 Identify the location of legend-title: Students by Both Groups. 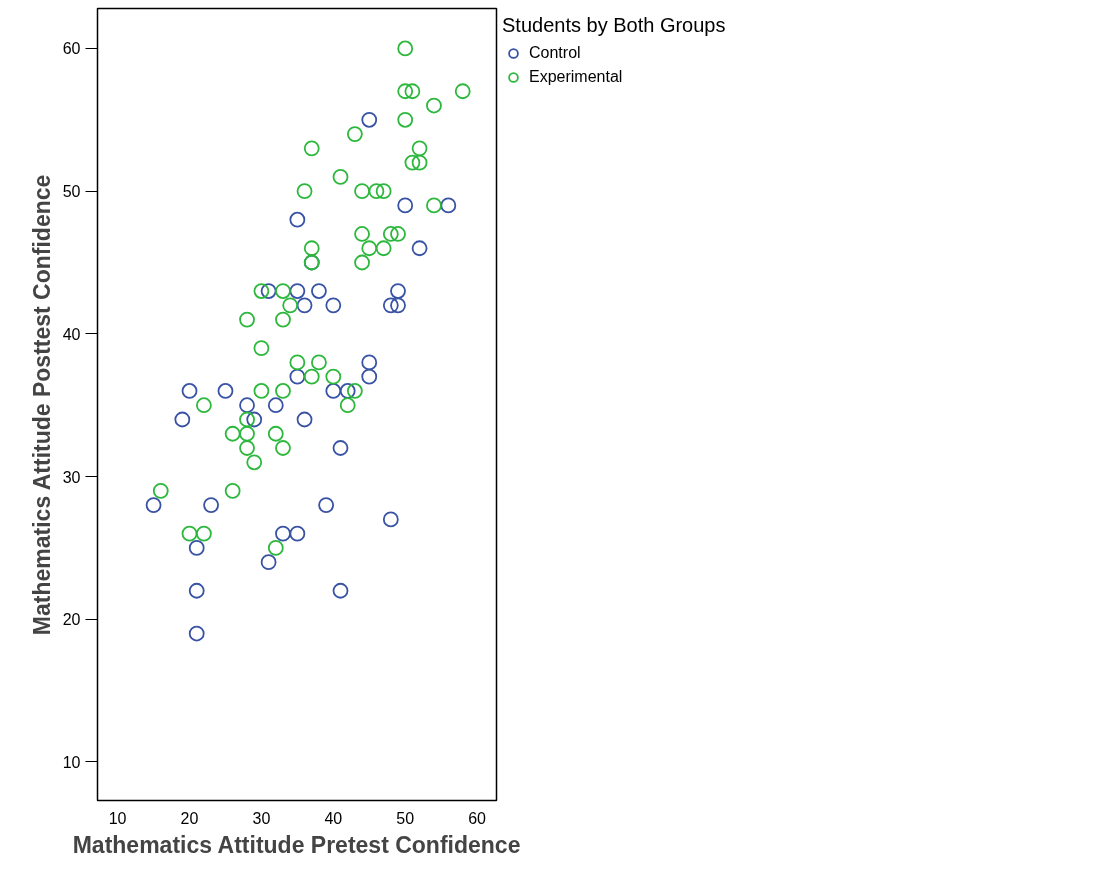
(614, 25).